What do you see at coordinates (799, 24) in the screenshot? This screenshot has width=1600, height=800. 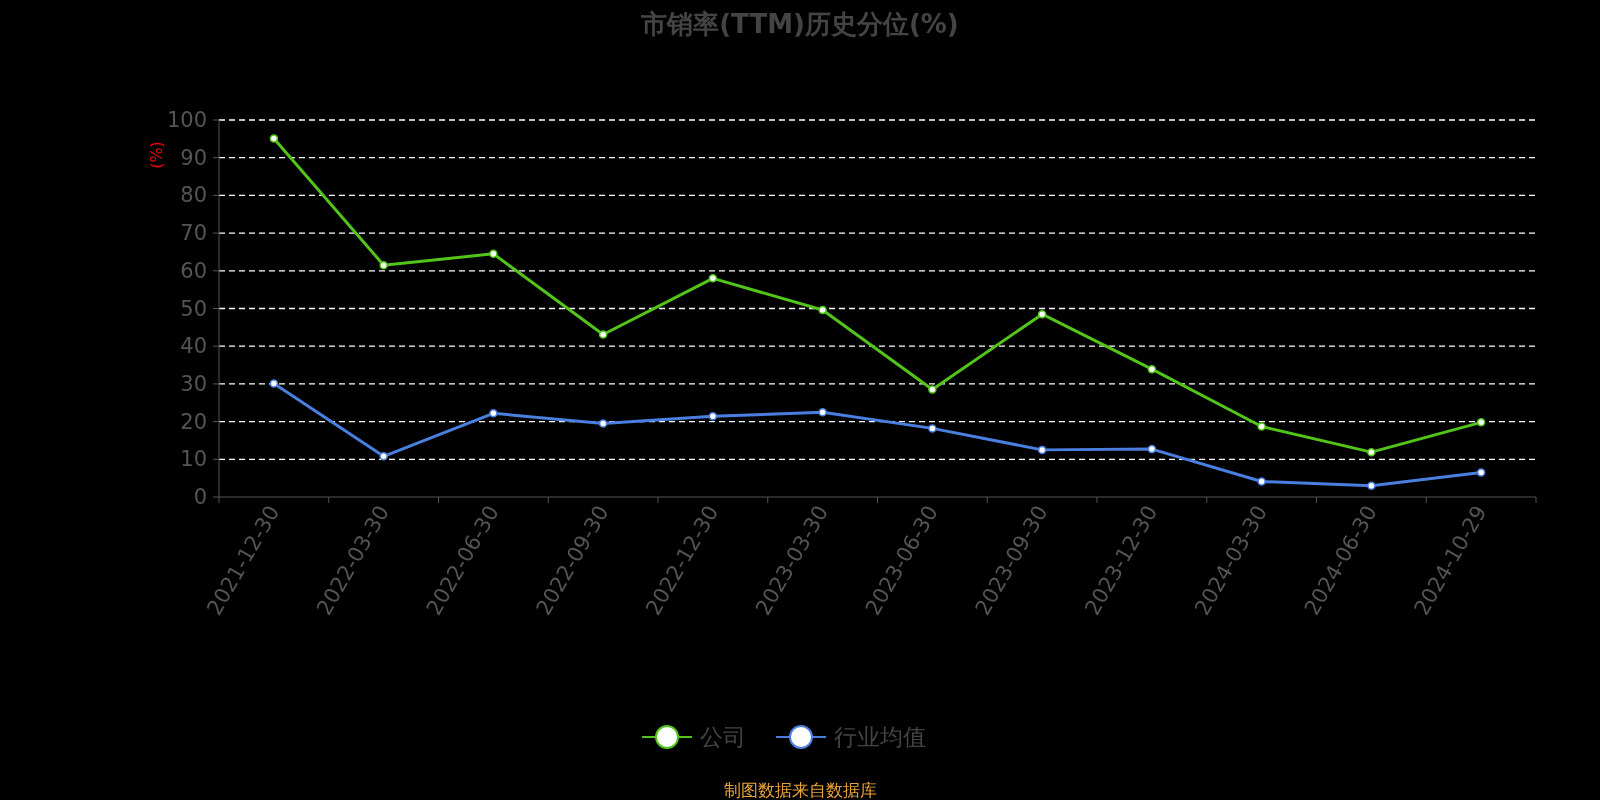 I see `chart-title: 市销率(TTM)历史分位(%)` at bounding box center [799, 24].